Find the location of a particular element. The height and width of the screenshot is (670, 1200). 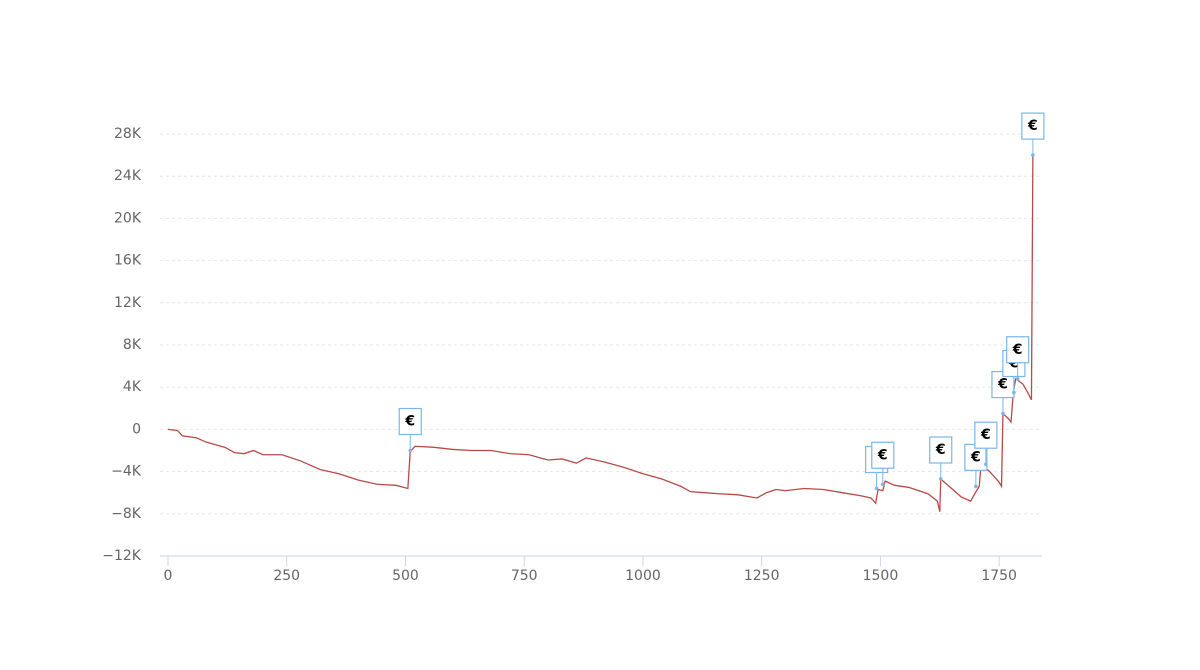

y-tick-label: 28K is located at coordinates (128, 134).